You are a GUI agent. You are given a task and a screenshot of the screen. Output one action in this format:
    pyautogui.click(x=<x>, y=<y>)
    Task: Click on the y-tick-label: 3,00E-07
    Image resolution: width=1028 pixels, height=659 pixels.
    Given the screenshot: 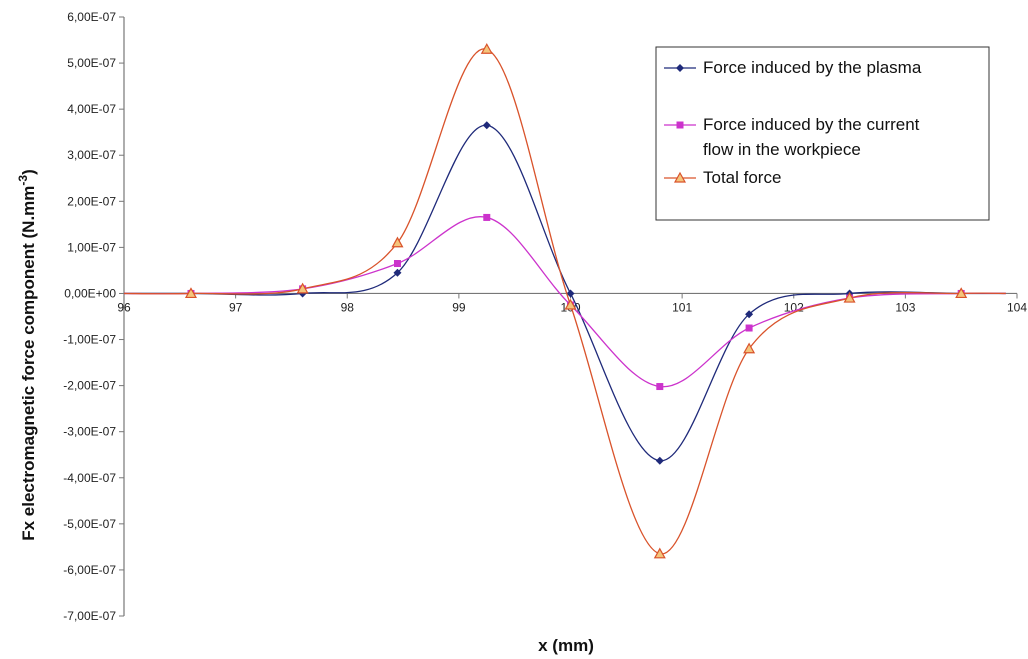 What is the action you would take?
    pyautogui.click(x=91, y=155)
    